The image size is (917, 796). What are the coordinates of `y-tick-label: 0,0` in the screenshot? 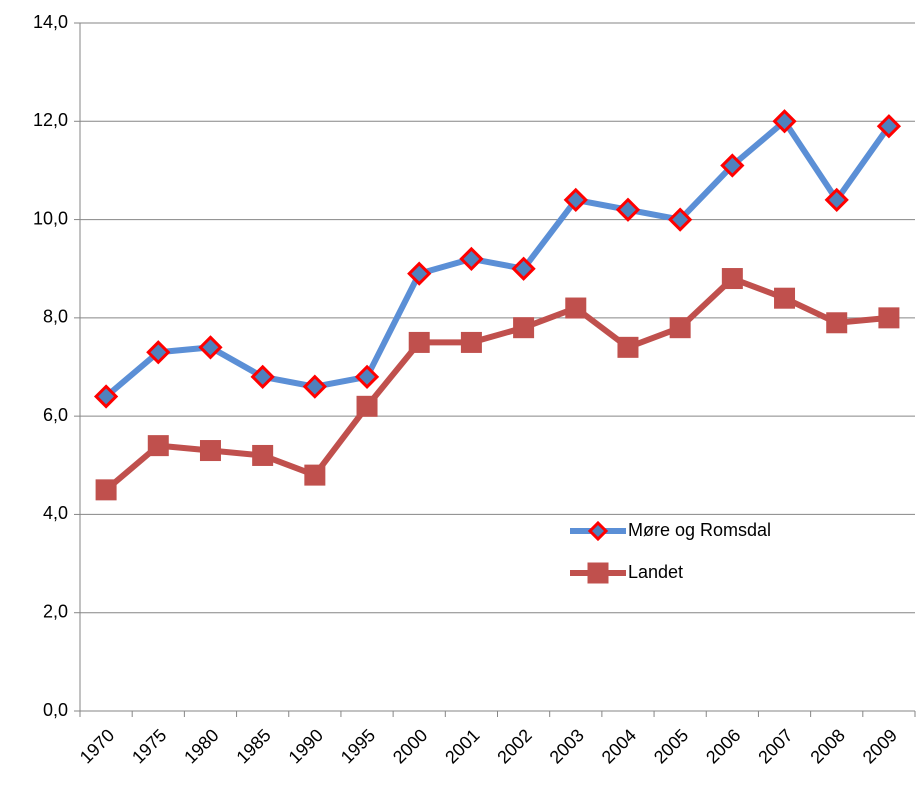 It's located at (55, 710).